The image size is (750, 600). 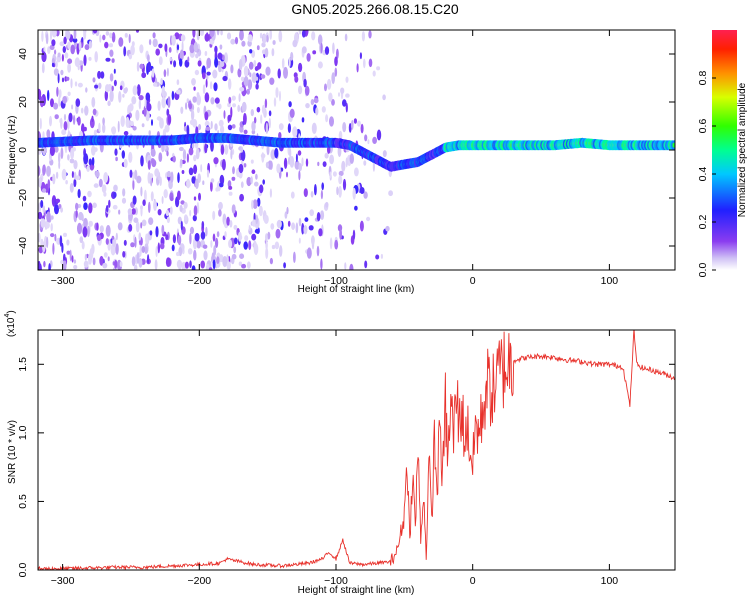 What do you see at coordinates (703, 174) in the screenshot?
I see `colorbar-tick-label: 0.4` at bounding box center [703, 174].